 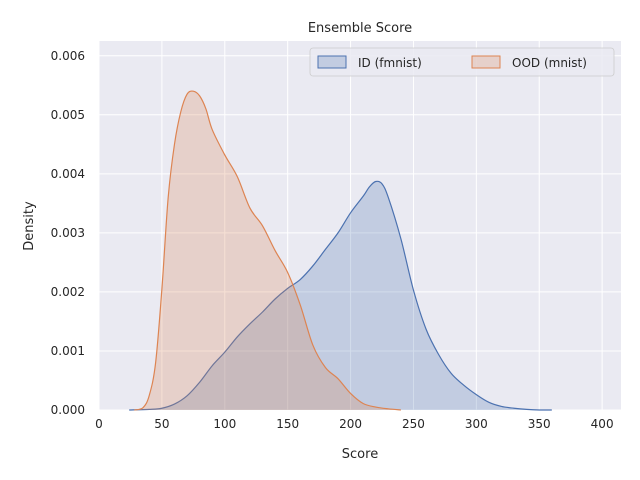 I want to click on chart-title: Ensemble Score, so click(x=360, y=28).